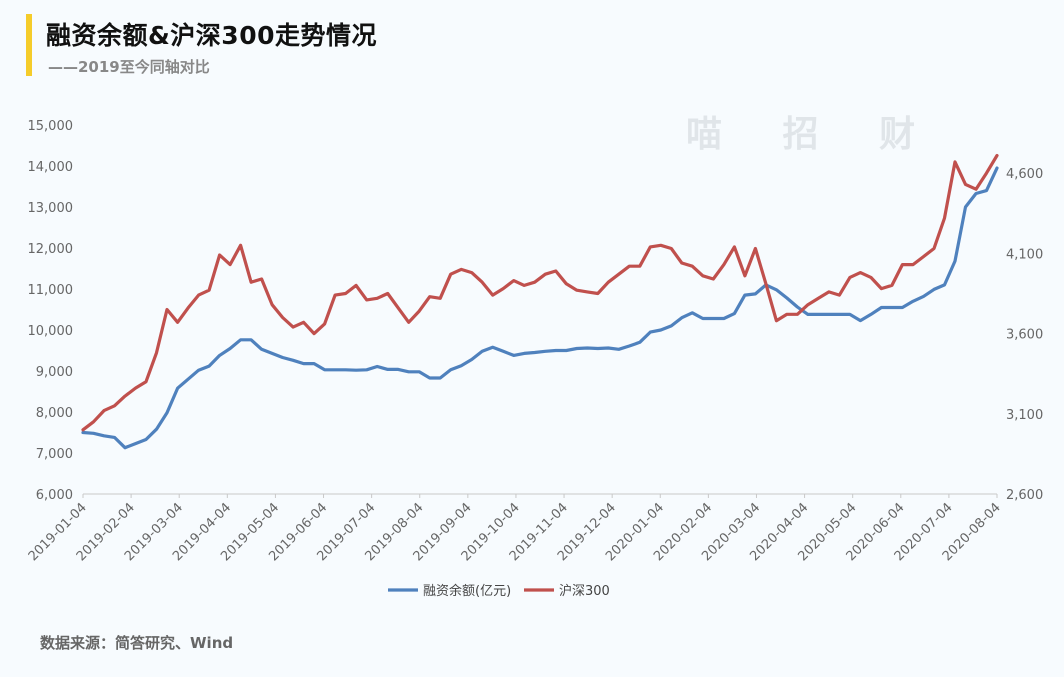 This screenshot has width=1064, height=677. Describe the element at coordinates (1024, 495) in the screenshot. I see `y-right-tick-label: 2,600` at that location.